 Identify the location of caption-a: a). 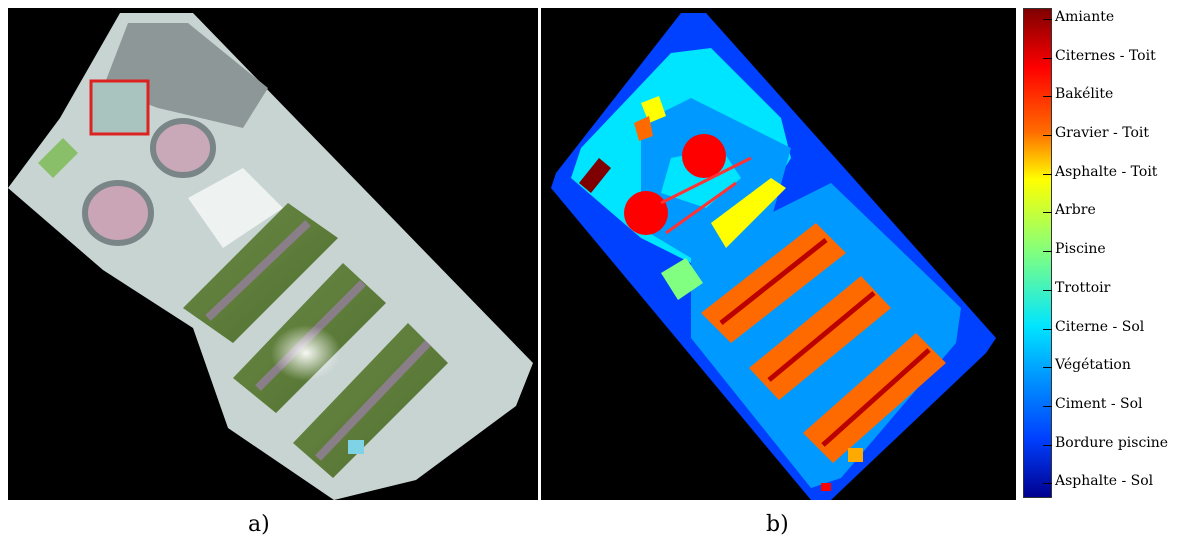
(259, 524).